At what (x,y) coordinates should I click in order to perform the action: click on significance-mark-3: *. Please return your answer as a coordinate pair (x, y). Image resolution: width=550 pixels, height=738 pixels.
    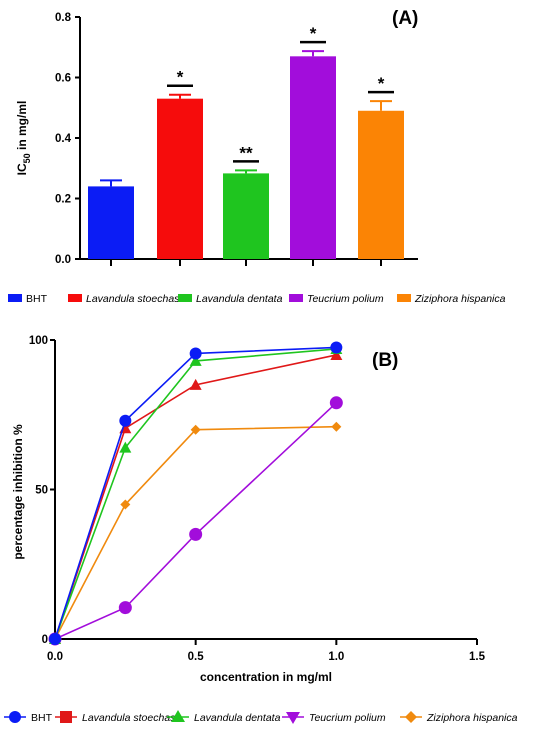
    Looking at the image, I should click on (313, 33).